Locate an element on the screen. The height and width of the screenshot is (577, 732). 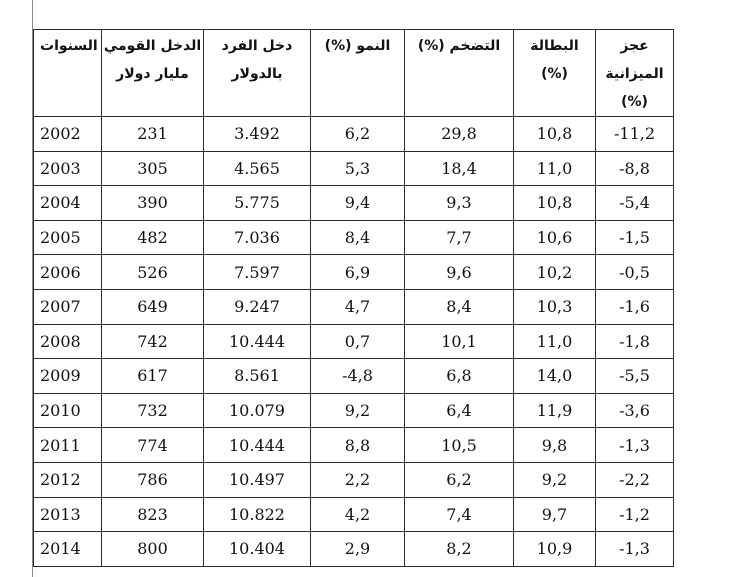
table-row: 2004 390 5.775 9,4 9,3 10,8 -5,4 is located at coordinates (353, 203).